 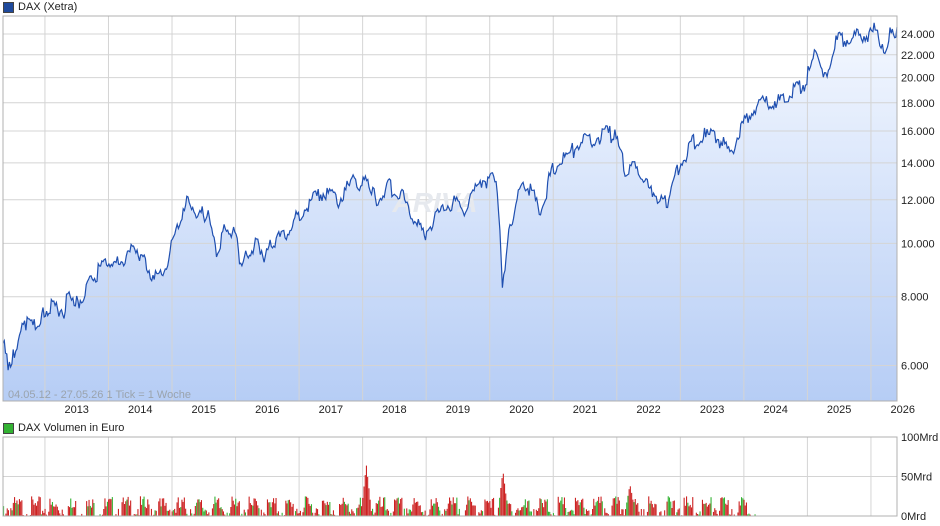 What do you see at coordinates (915, 298) in the screenshot?
I see `price-y-tick-label: 8.000` at bounding box center [915, 298].